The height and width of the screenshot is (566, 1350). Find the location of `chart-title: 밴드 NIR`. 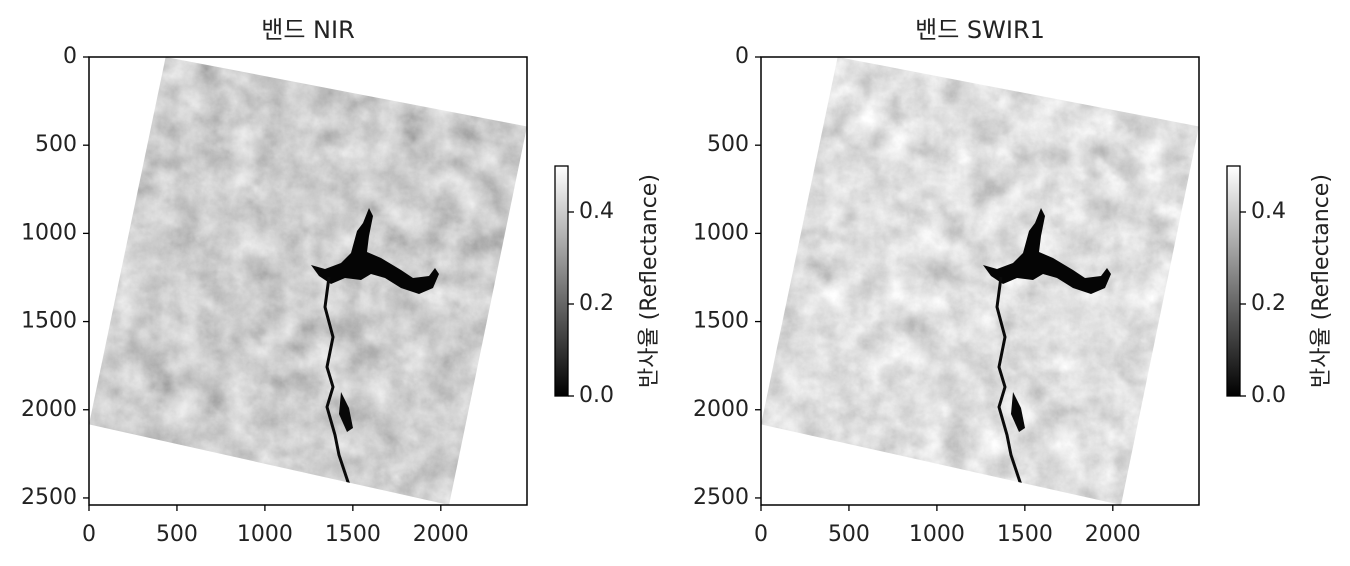

chart-title: 밴드 NIR is located at coordinates (308, 30).